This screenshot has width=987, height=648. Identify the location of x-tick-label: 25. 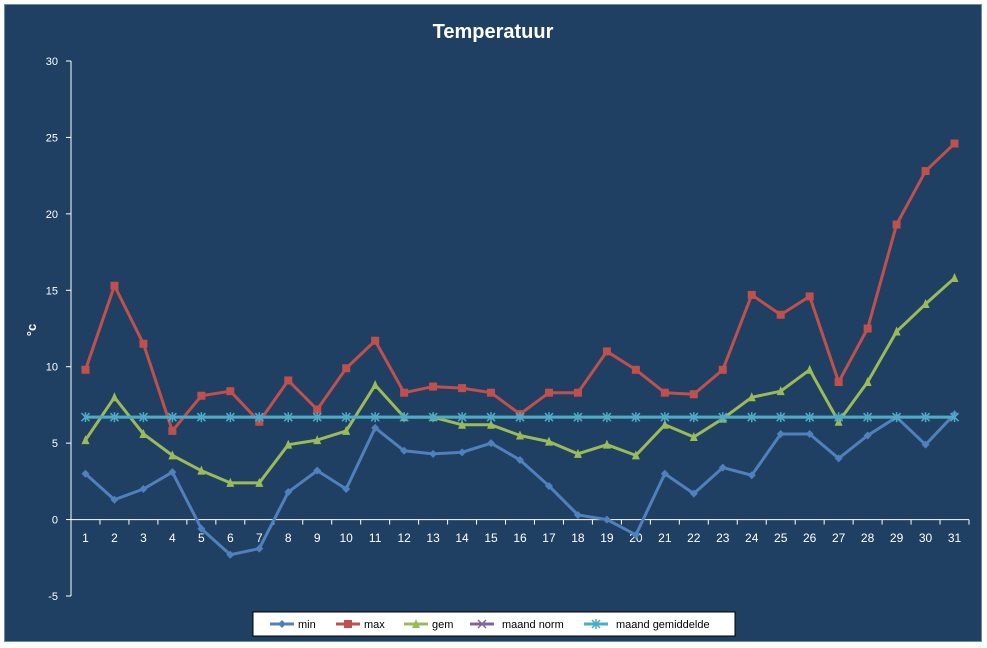
(781, 538).